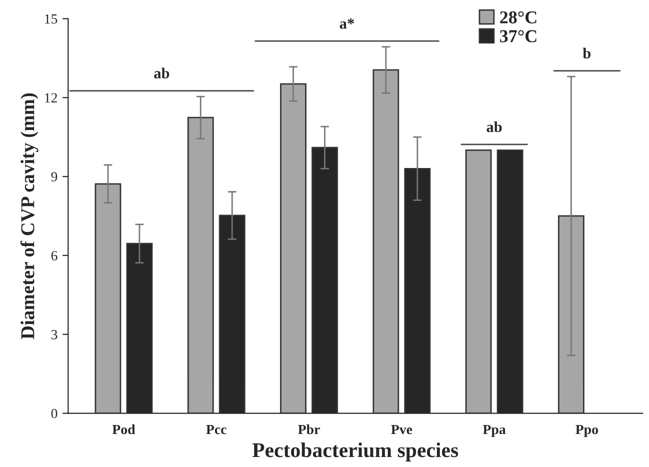 This screenshot has height=467, width=649. What do you see at coordinates (54, 413) in the screenshot?
I see `y-tick-label: 0` at bounding box center [54, 413].